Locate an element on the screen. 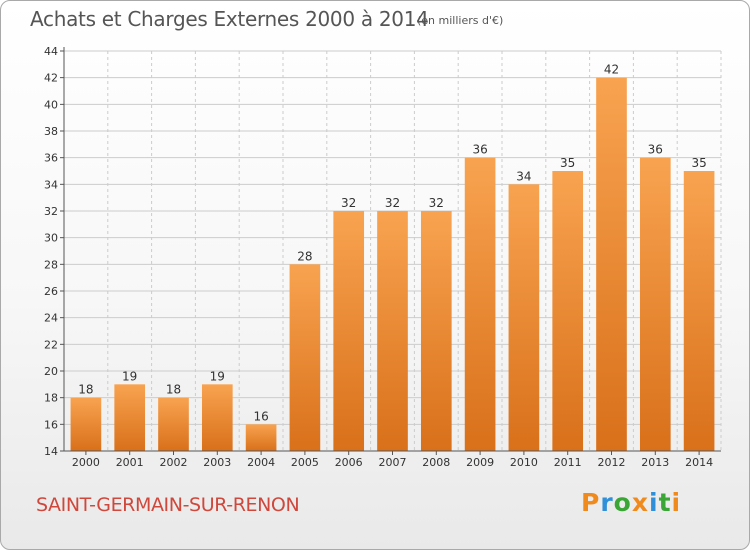 The height and width of the screenshot is (550, 750). bar-2011 is located at coordinates (568, 311).